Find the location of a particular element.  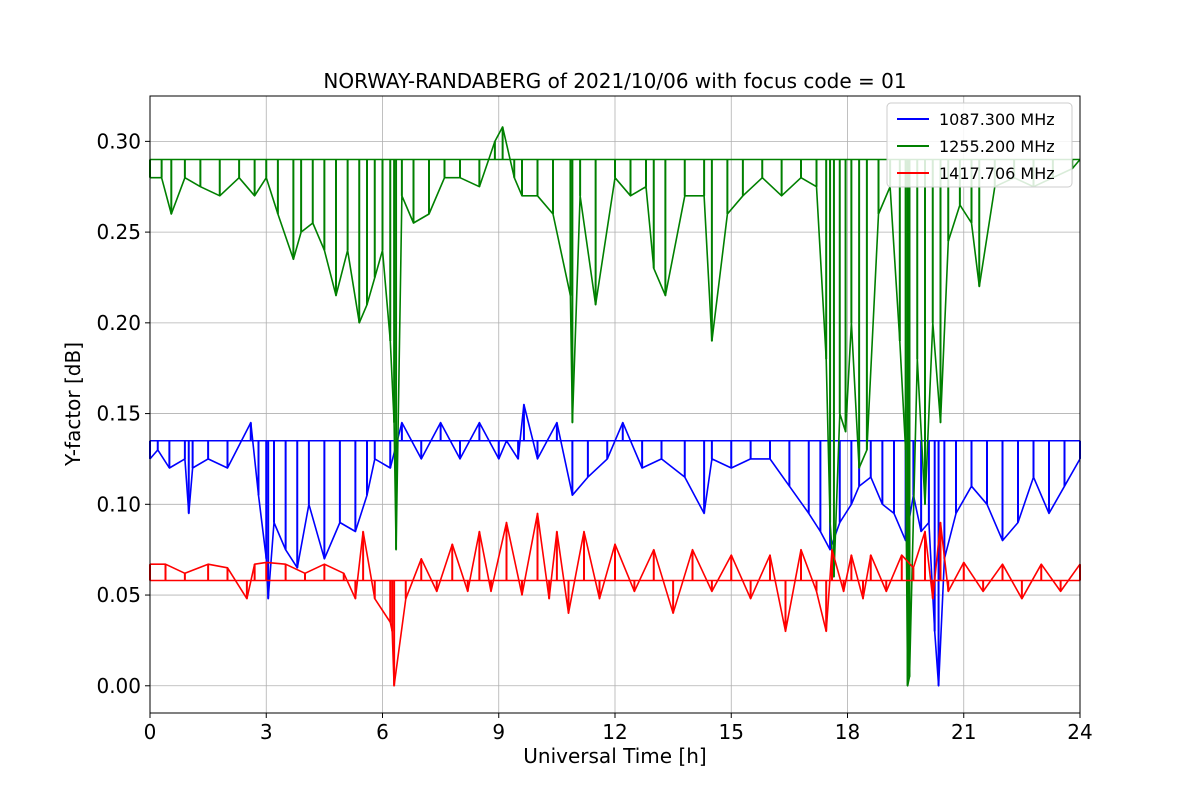

x-tick-label: 9 is located at coordinates (498, 732).